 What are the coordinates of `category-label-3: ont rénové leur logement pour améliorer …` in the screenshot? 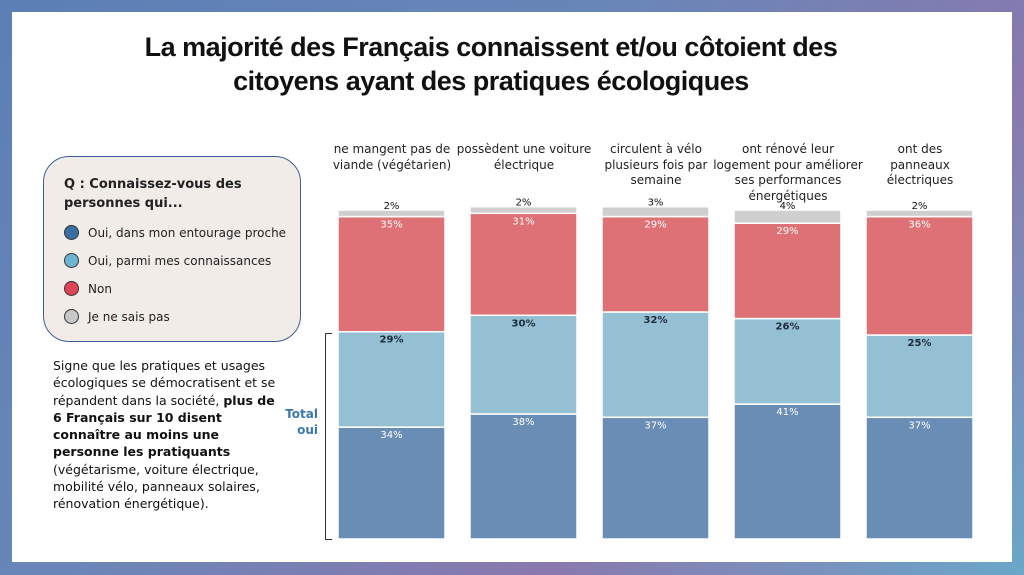 It's located at (788, 172).